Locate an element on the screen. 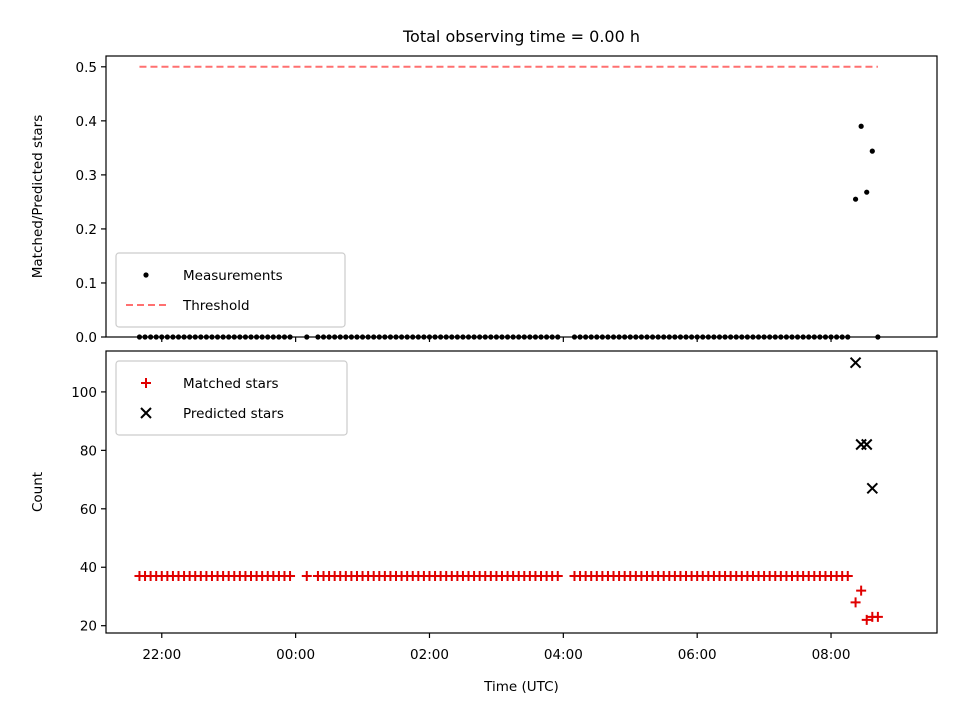  legend: Measurements Threshold is located at coordinates (230, 290).